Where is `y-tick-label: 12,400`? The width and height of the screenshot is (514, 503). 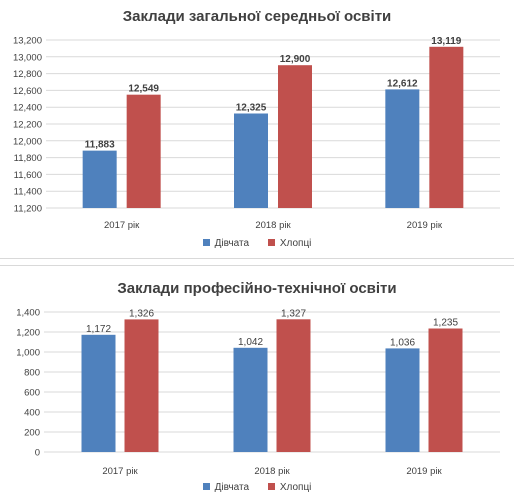 y-tick-label: 12,400 is located at coordinates (27, 108).